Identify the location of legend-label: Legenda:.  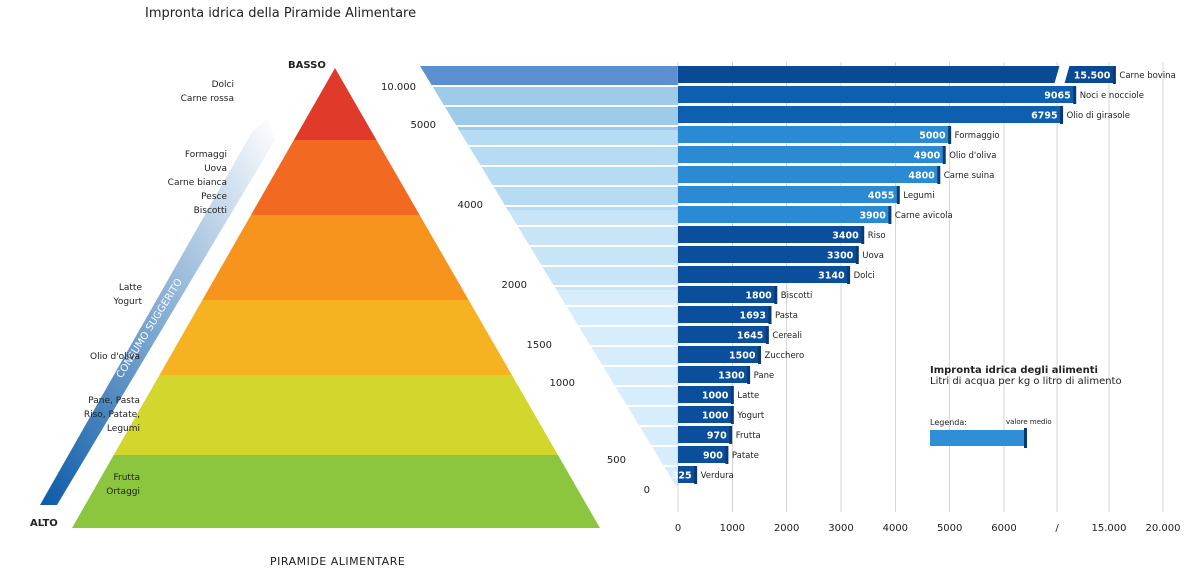
(948, 422).